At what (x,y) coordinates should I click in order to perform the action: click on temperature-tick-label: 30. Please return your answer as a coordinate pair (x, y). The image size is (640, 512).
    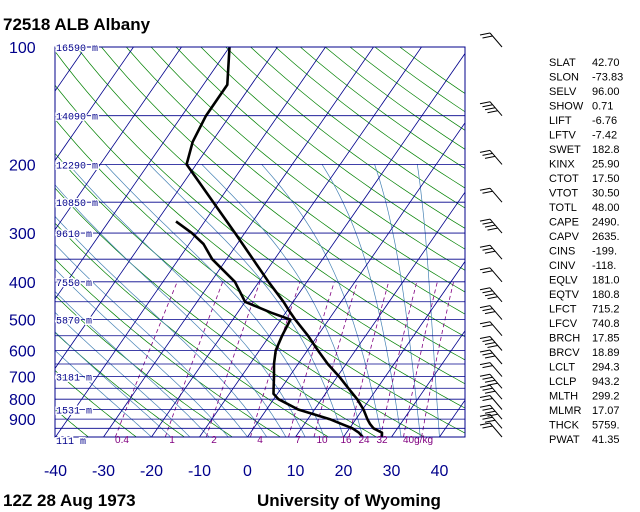
    Looking at the image, I should click on (392, 471).